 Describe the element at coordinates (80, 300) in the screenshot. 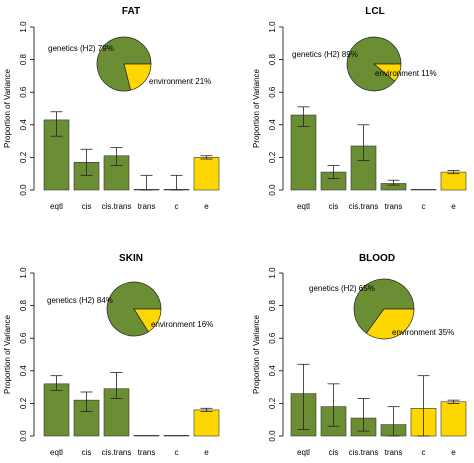

I see `pie-label-genetics: genetics (H2) 84%` at that location.